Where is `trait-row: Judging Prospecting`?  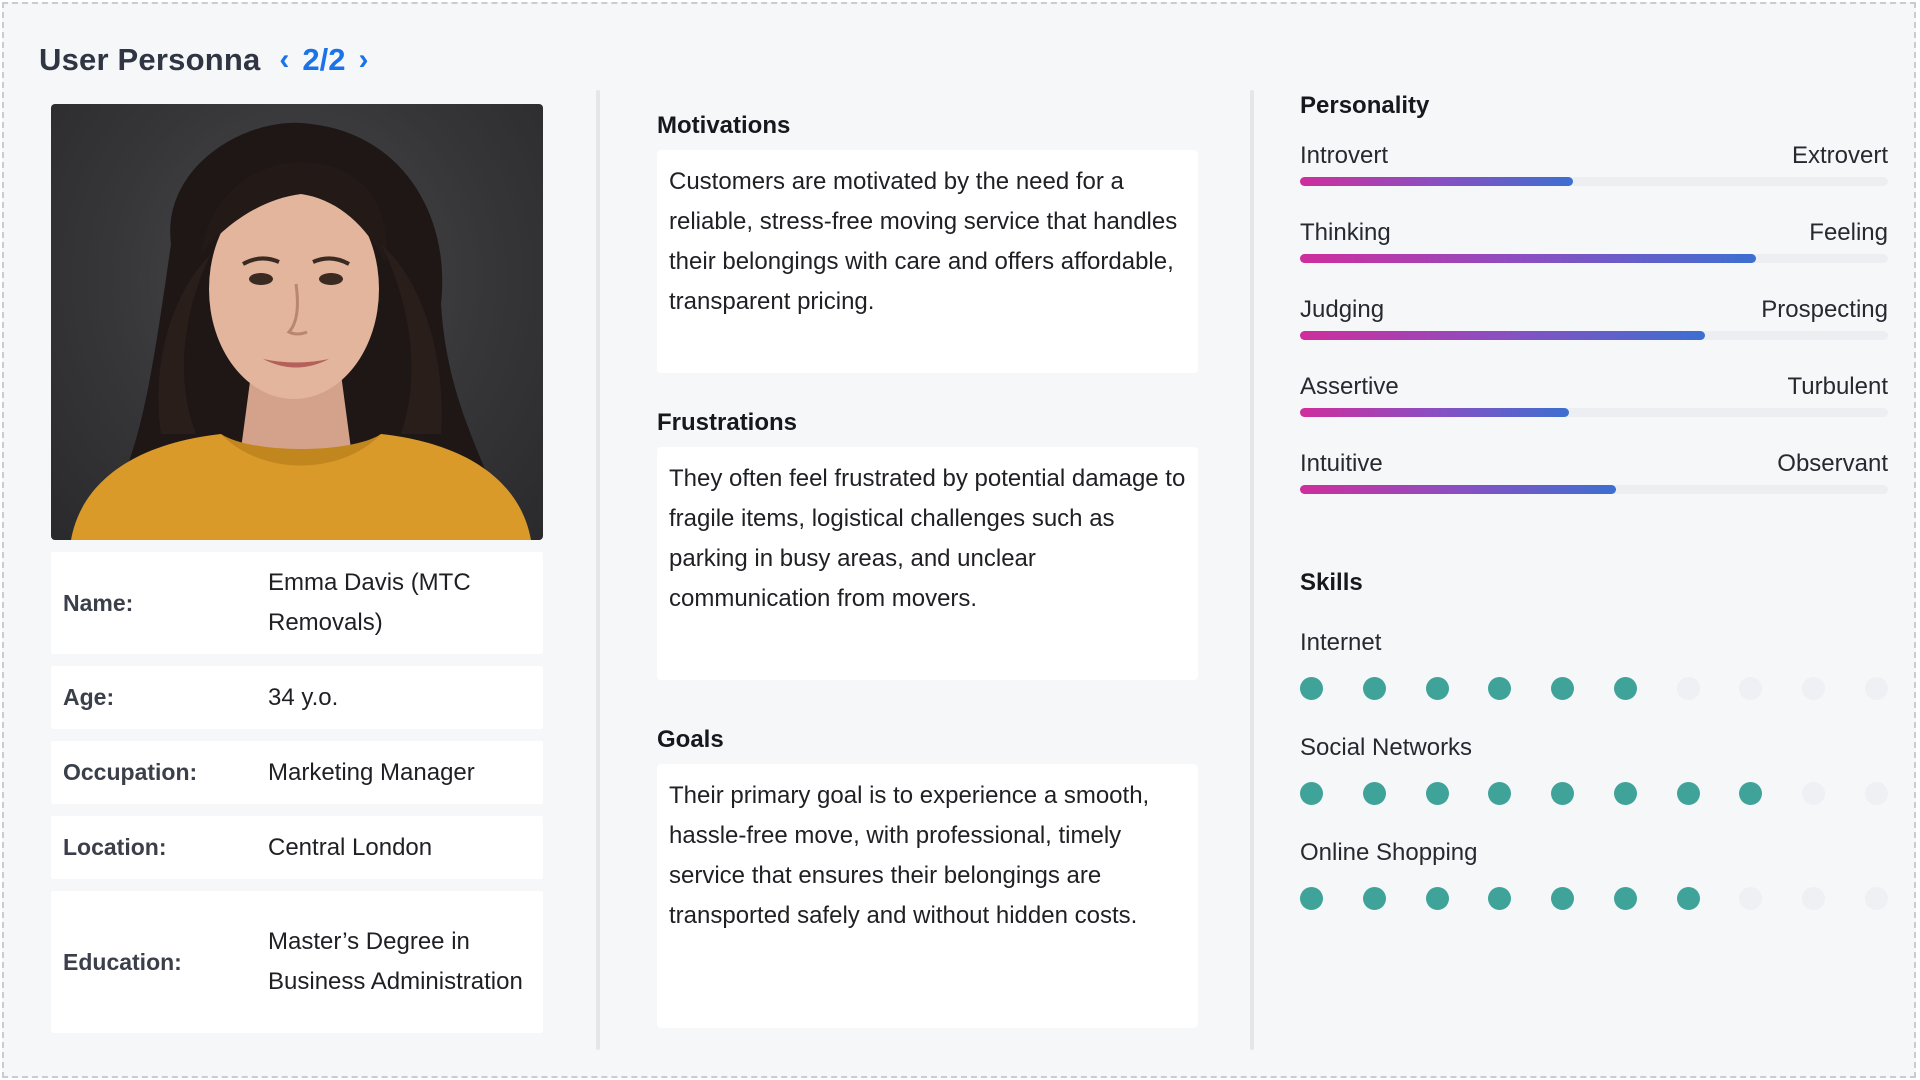 trait-row: Judging Prospecting is located at coordinates (1594, 334).